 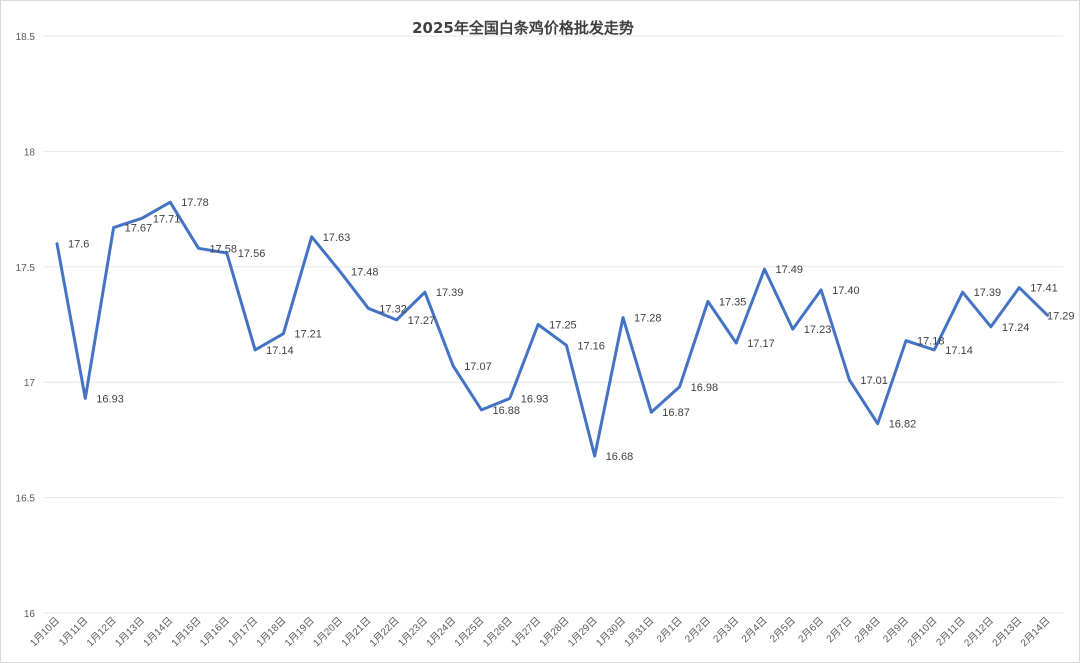 What do you see at coordinates (26, 37) in the screenshot?
I see `y-tick-label: 18.5` at bounding box center [26, 37].